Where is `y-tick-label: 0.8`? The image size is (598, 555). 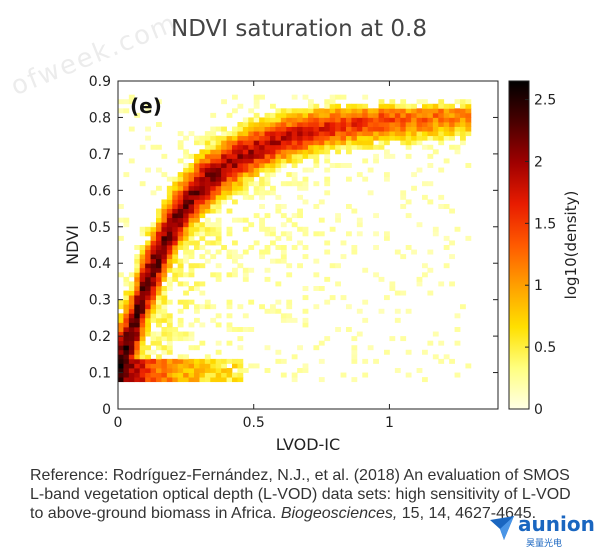 y-tick-label: 0.8 is located at coordinates (100, 118).